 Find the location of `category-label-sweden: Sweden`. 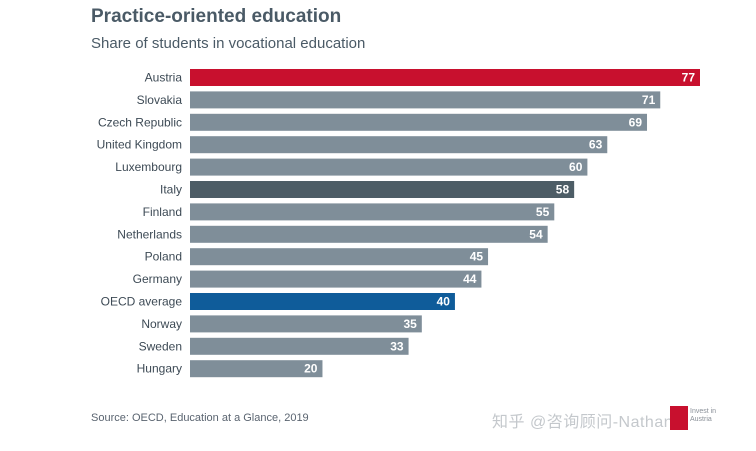

category-label-sweden: Sweden is located at coordinates (160, 346).